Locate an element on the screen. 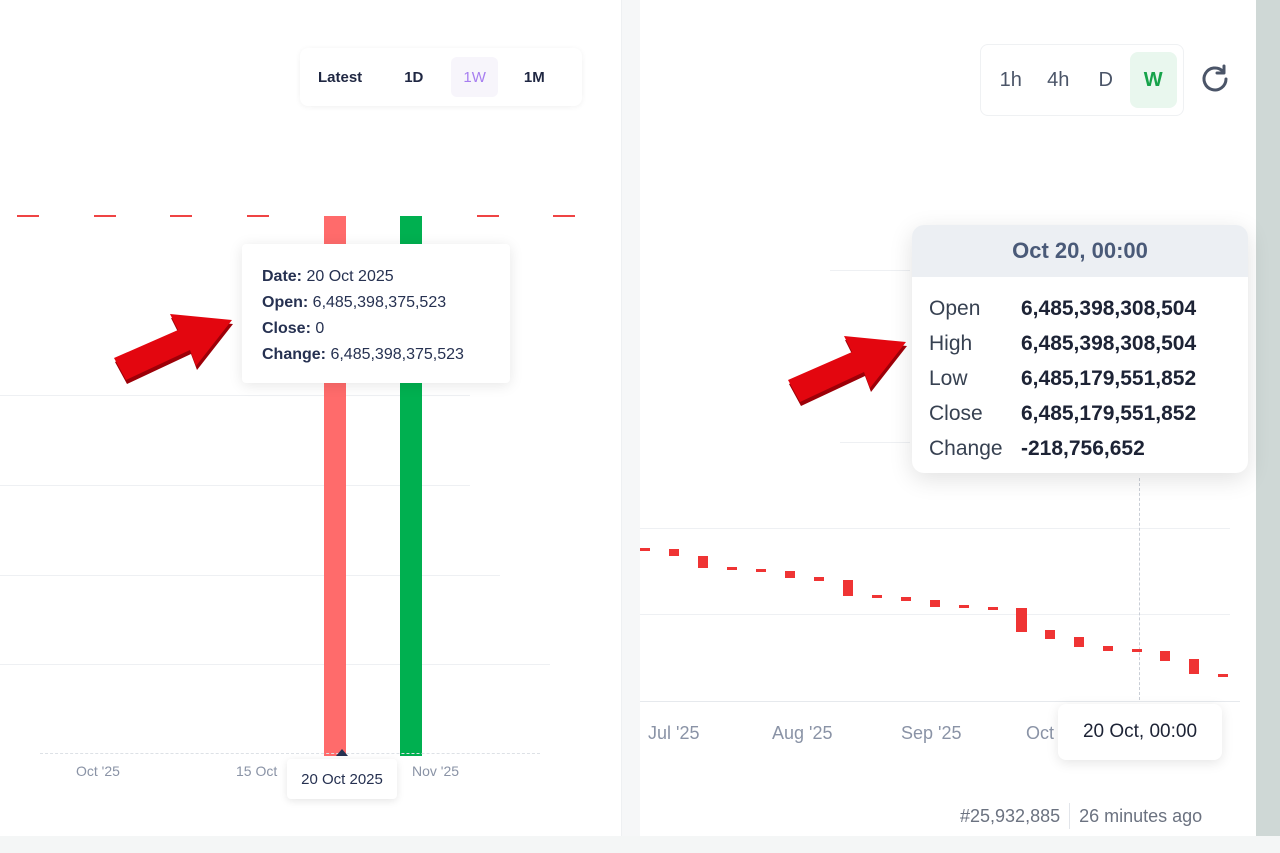 This screenshot has height=853, width=1280. status-footer: #25,932,885 26 minutes ago is located at coordinates (1081, 816).